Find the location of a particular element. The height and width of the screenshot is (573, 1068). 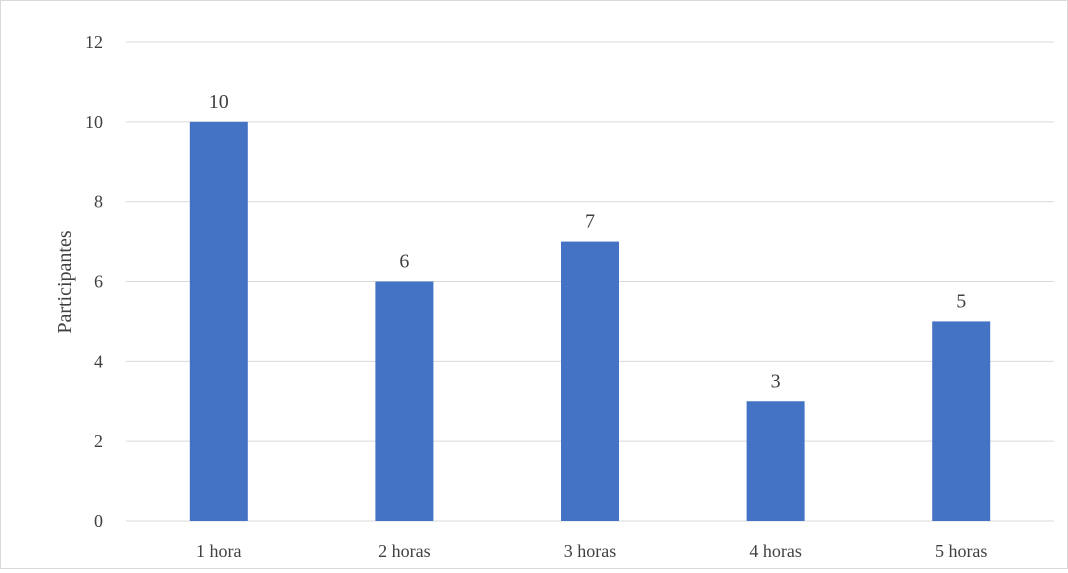

y-tick-label: 10 is located at coordinates (94, 122).